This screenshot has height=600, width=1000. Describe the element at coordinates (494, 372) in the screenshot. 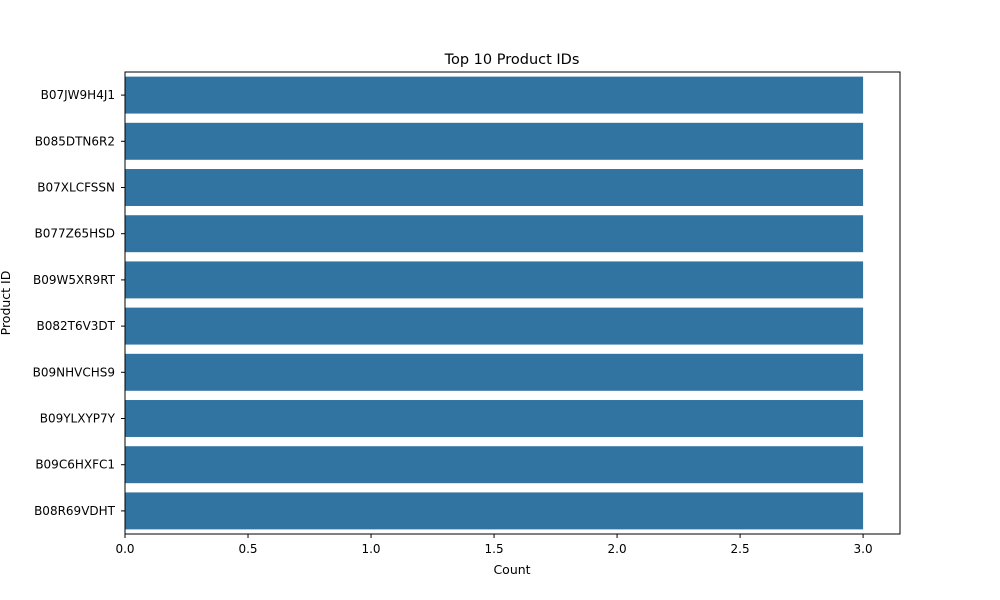

I see `bar-B09NHVCHS9` at that location.